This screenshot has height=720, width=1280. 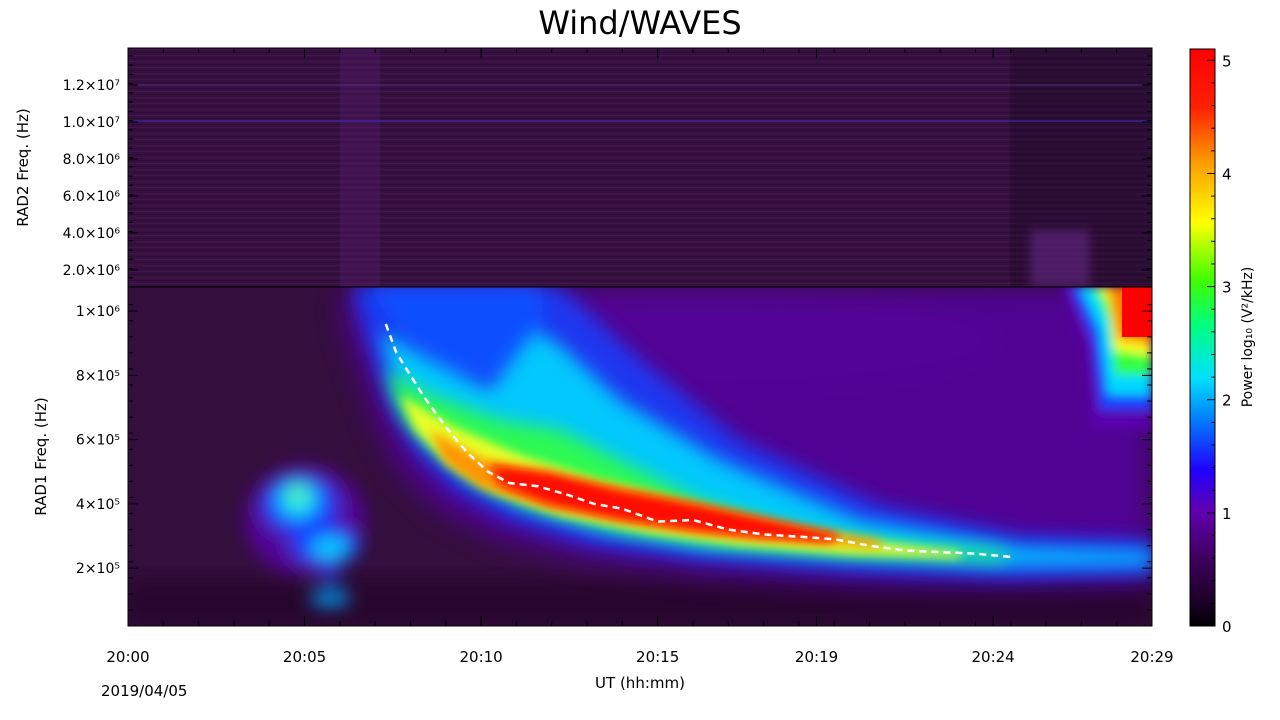 I want to click on x-tick-label: 20:05, so click(x=304, y=657).